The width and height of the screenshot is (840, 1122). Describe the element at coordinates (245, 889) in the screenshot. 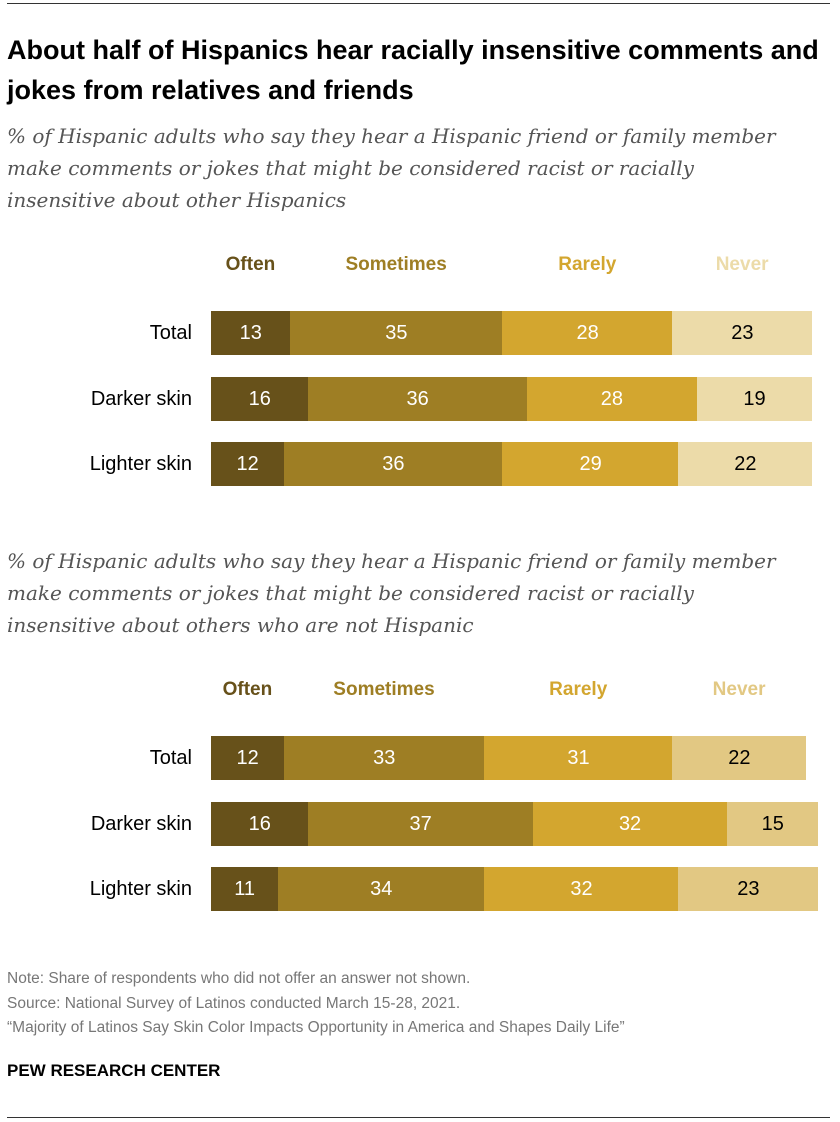

I see `bar-segment-often: 11` at that location.